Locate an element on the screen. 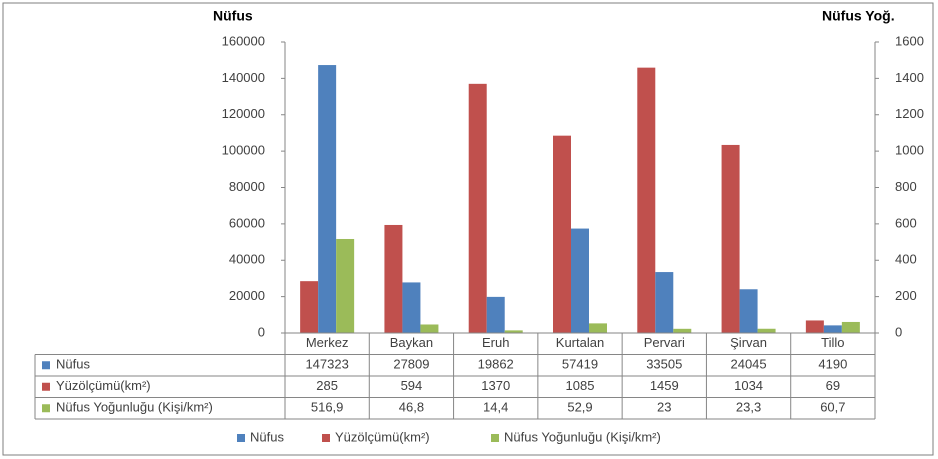 The width and height of the screenshot is (938, 459). x-tick-label: Pervari is located at coordinates (664, 342).